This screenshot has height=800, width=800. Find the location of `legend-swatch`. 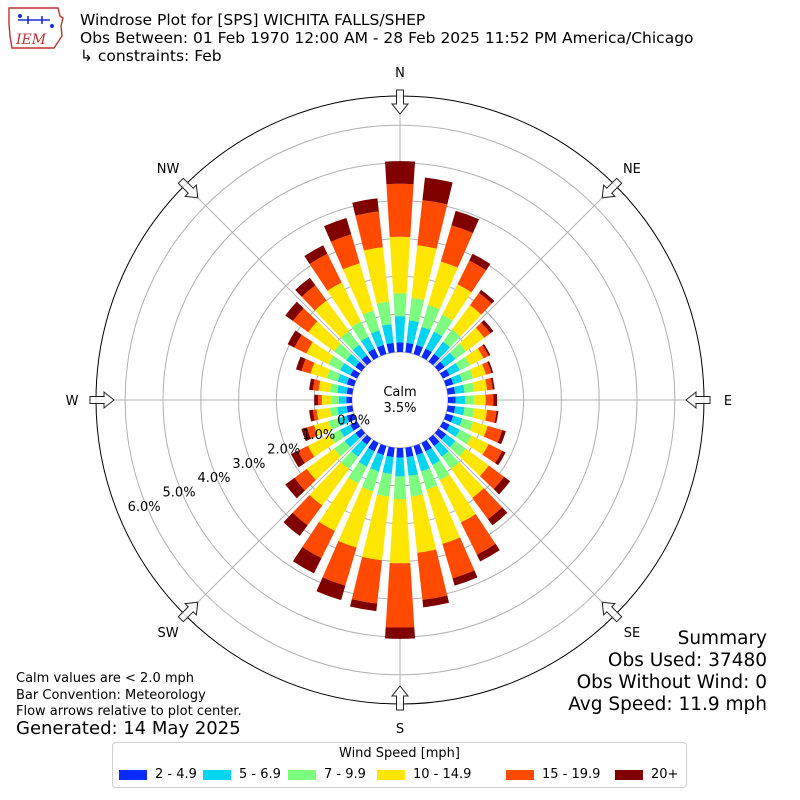

legend-swatch is located at coordinates (520, 774).